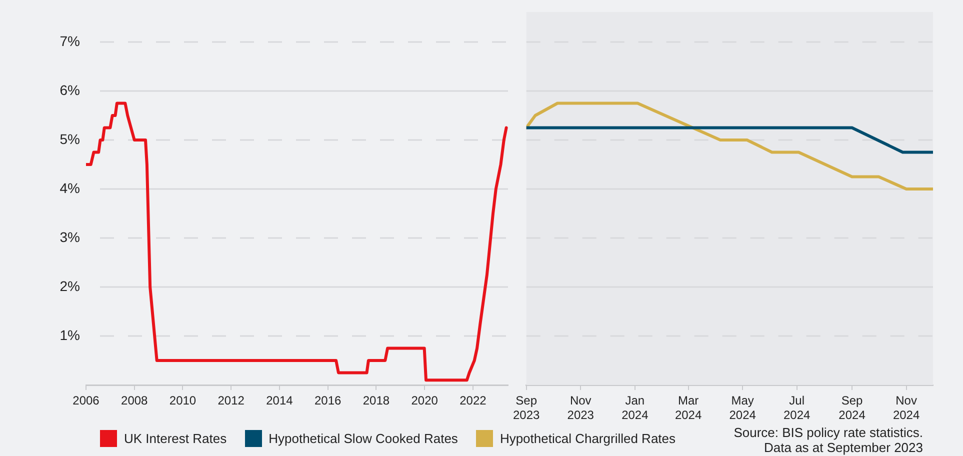  I want to click on x-tick-label: 2010, so click(182, 401).